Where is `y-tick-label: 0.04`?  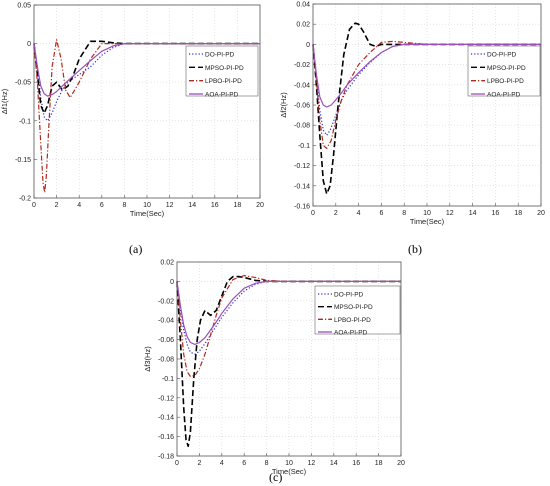 y-tick-label: 0.04 is located at coordinates (303, 5).